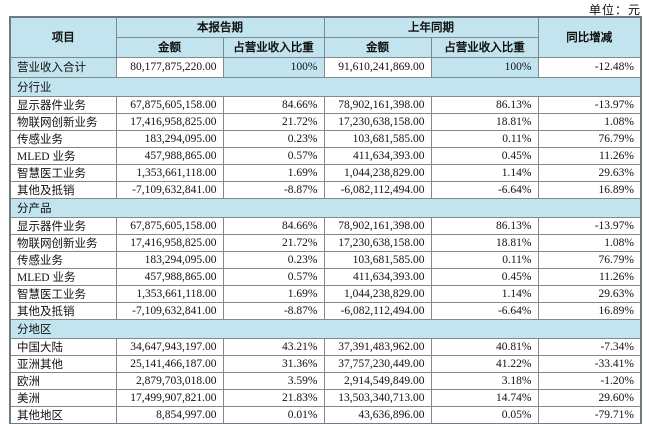 This screenshot has width=649, height=424. I want to click on row-label: 传感业务, so click(63, 259).